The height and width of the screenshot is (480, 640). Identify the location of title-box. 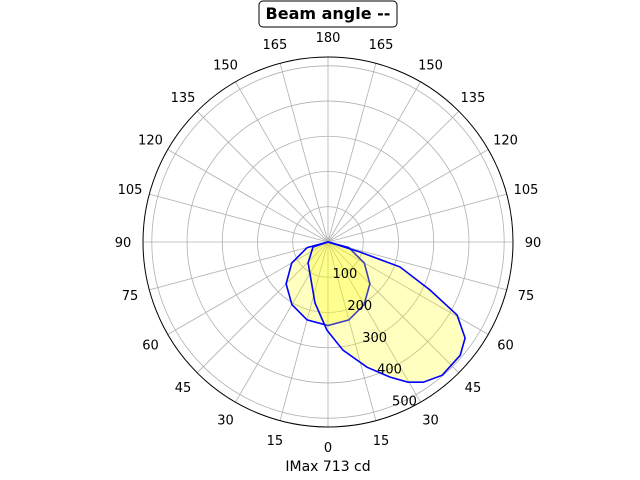
(328, 14).